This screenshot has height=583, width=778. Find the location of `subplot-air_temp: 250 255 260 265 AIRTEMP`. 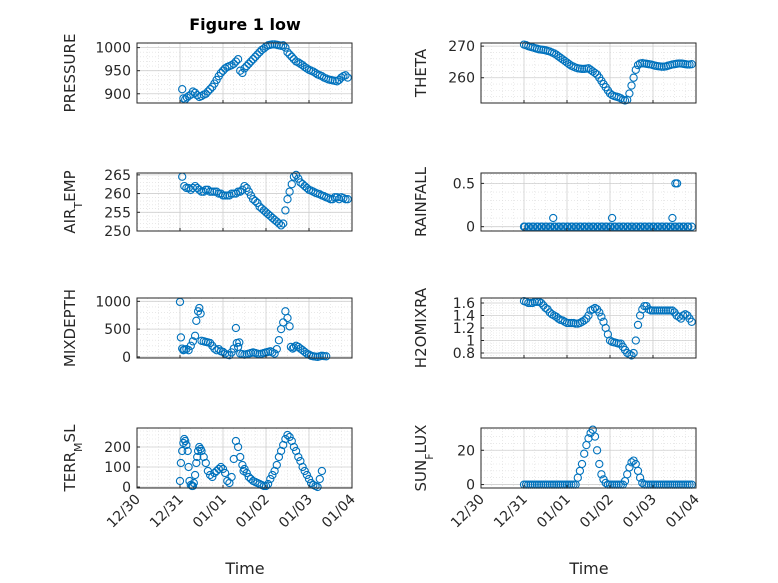

subplot-air_temp: 250 255 260 265 AIRTEMP is located at coordinates (207, 204).